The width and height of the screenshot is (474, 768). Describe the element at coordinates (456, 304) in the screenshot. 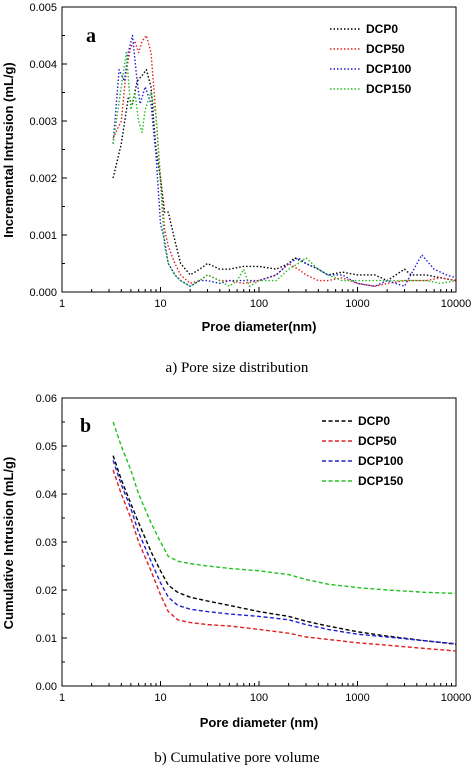

I see `panel-a-x-tick-label: 10000` at that location.